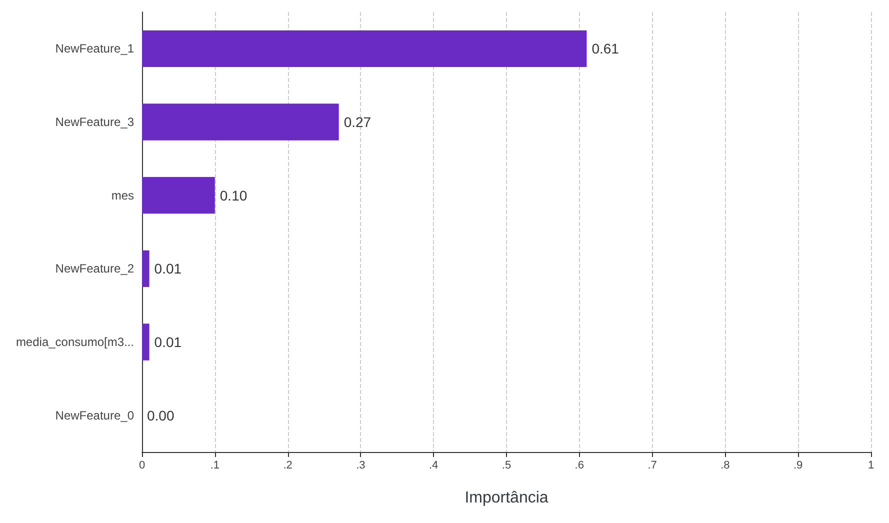 The height and width of the screenshot is (523, 889). Describe the element at coordinates (361, 466) in the screenshot. I see `x-tick-label: .3` at that location.